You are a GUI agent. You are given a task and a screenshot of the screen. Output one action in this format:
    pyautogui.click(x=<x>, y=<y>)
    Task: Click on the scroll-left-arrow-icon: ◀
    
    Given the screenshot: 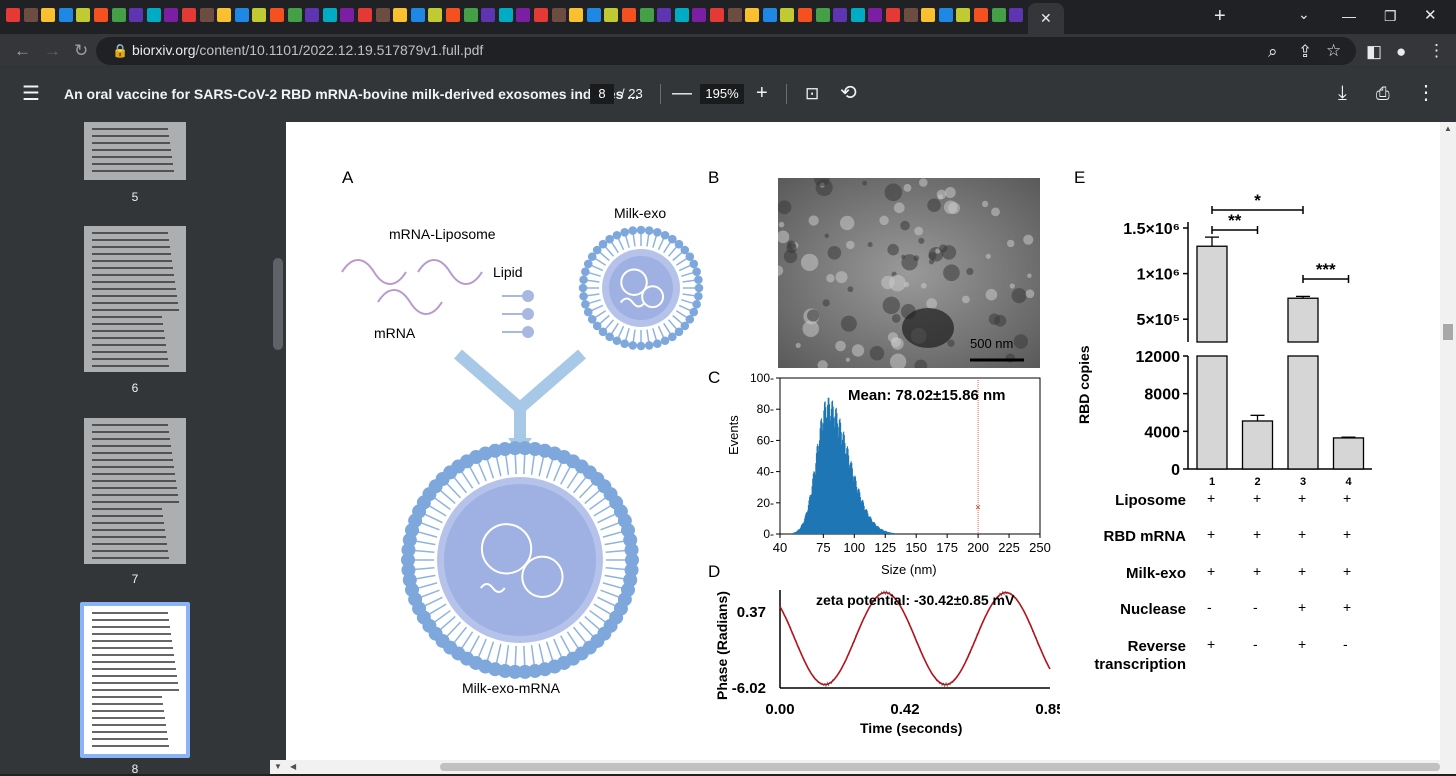 What is the action you would take?
    pyautogui.click(x=293, y=766)
    